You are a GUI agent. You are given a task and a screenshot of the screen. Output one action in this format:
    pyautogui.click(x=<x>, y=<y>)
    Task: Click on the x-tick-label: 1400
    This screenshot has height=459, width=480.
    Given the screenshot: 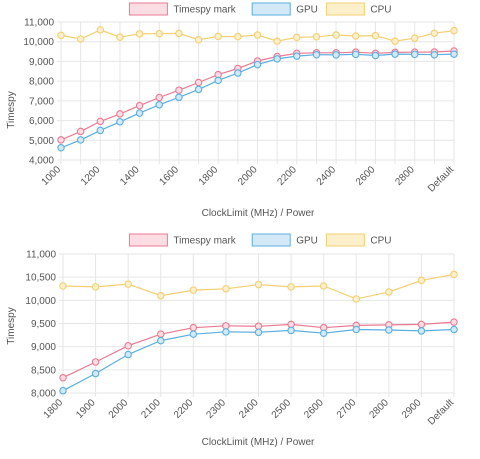 What is the action you would take?
    pyautogui.click(x=130, y=176)
    